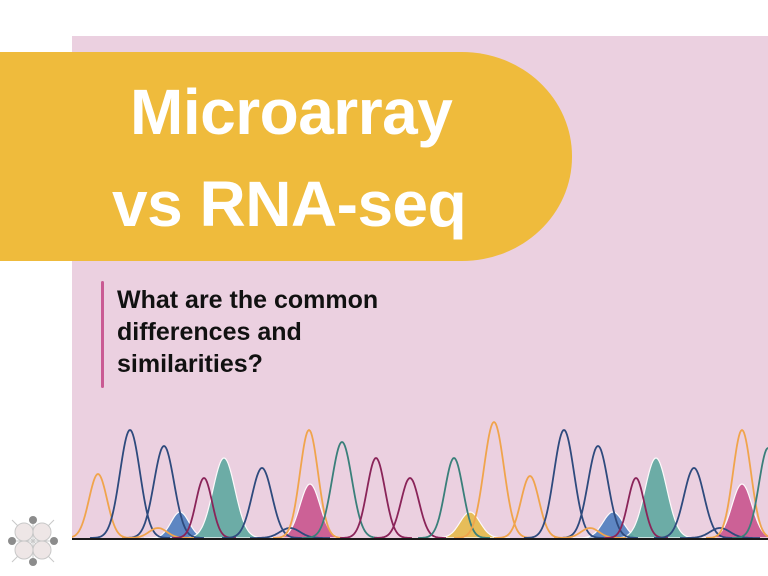  Describe the element at coordinates (289, 204) in the screenshot. I see `title-line-2: vs RNA-seq` at that location.